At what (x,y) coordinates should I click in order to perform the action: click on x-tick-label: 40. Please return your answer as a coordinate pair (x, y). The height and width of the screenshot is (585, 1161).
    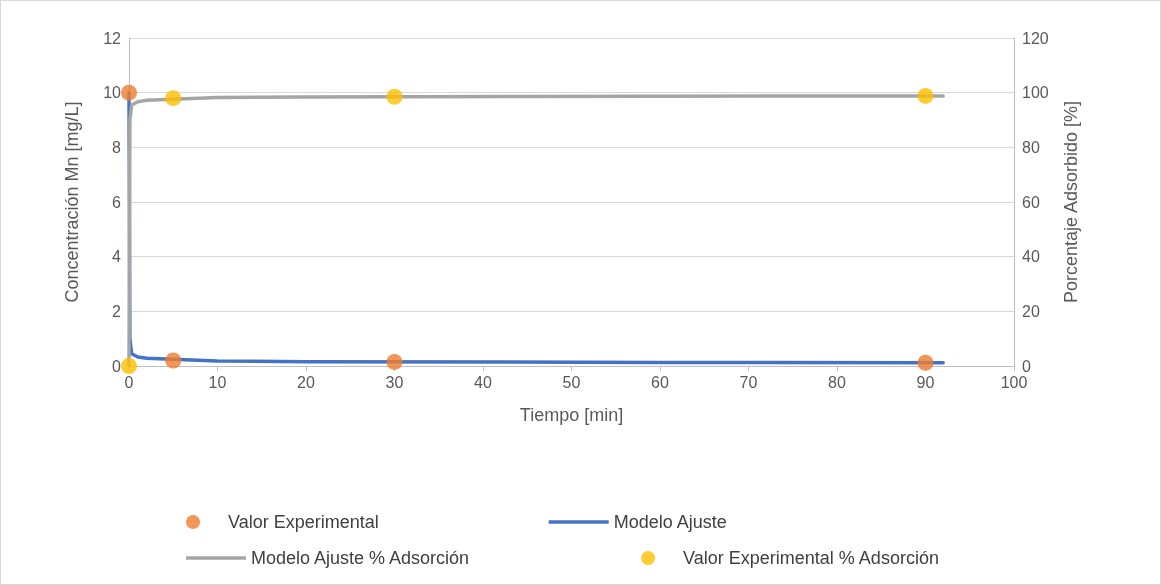
    Looking at the image, I should click on (483, 382).